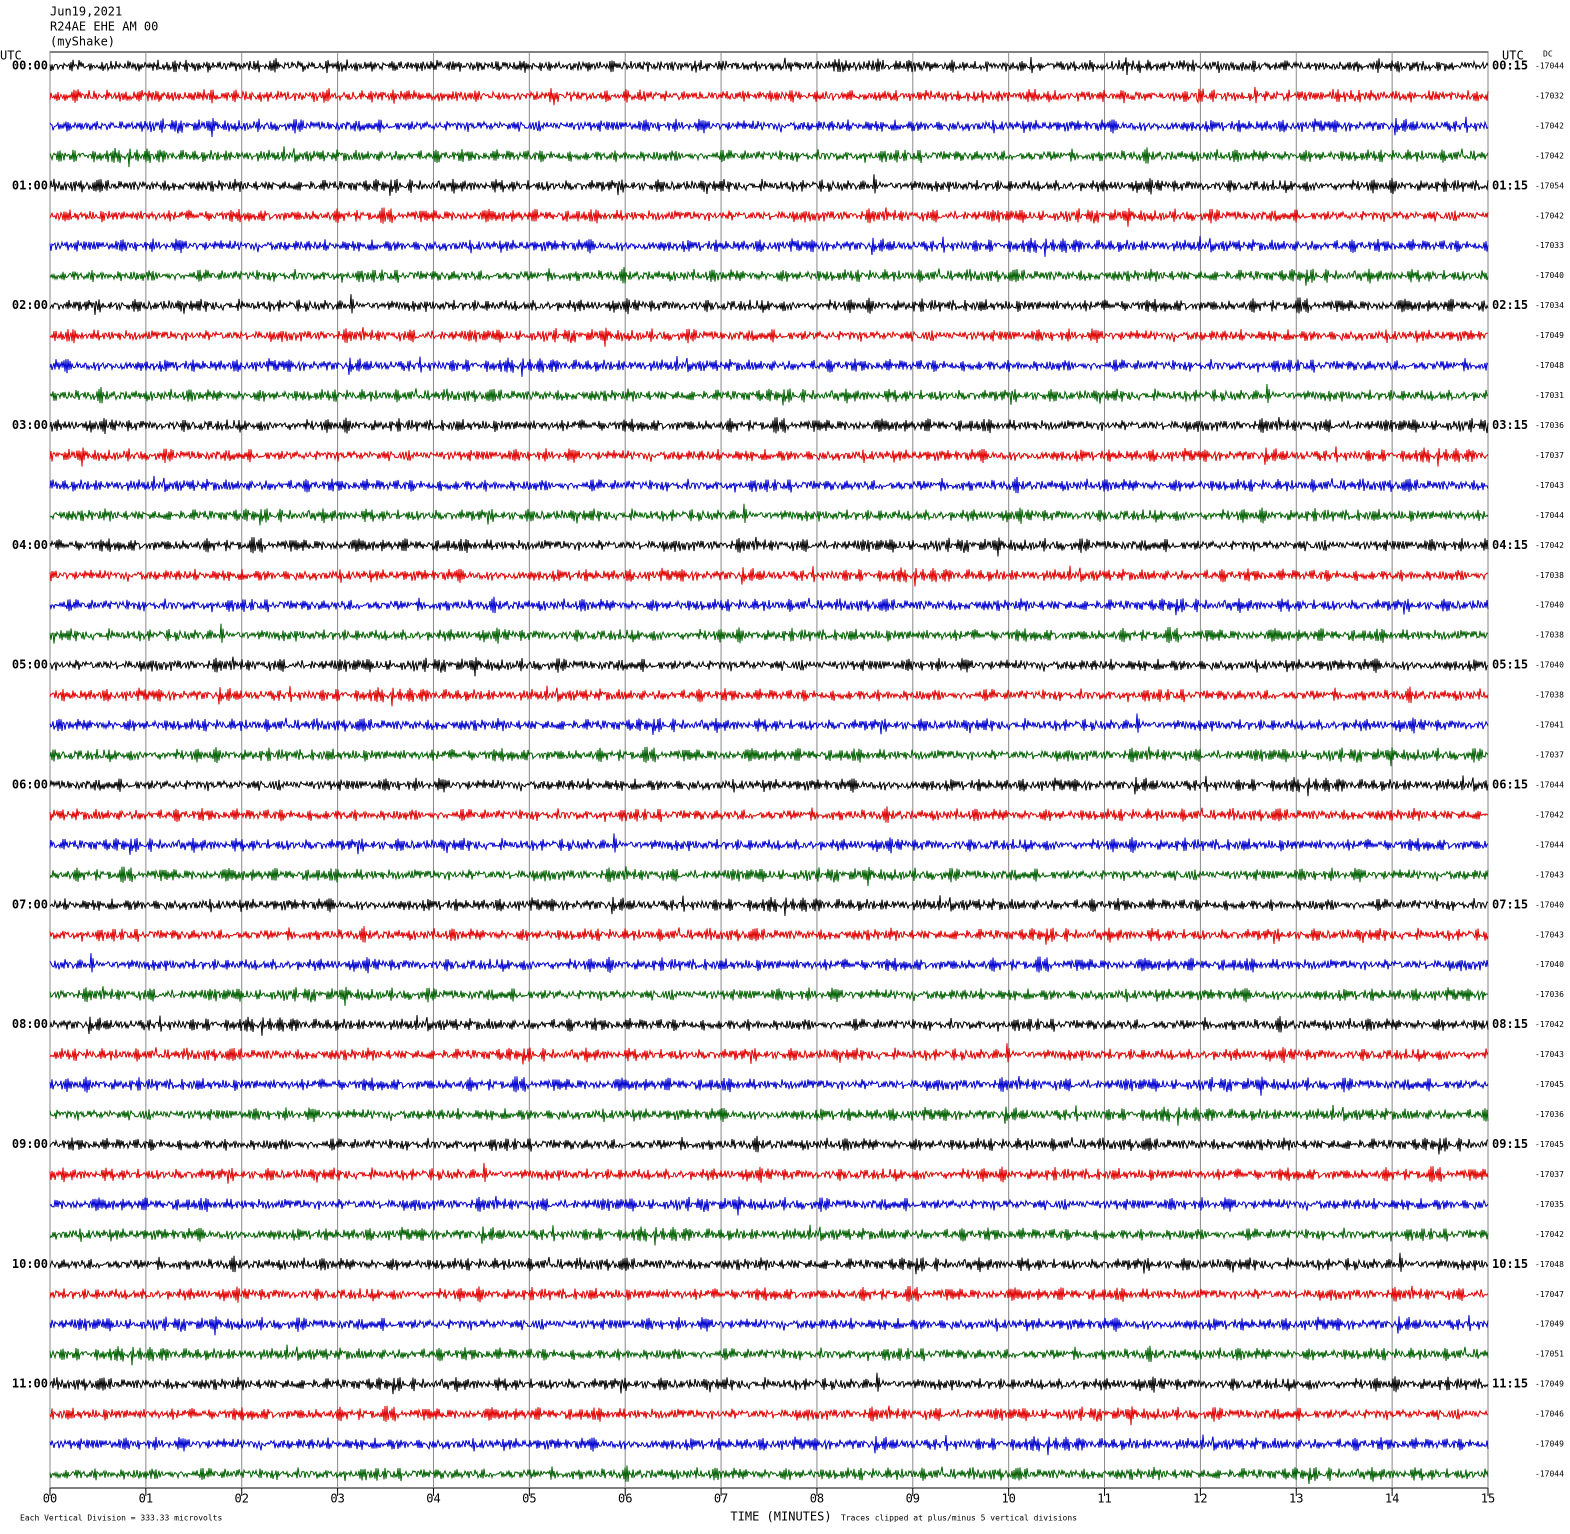  What do you see at coordinates (1549, 1264) in the screenshot?
I see `dc-offset: -17048` at bounding box center [1549, 1264].